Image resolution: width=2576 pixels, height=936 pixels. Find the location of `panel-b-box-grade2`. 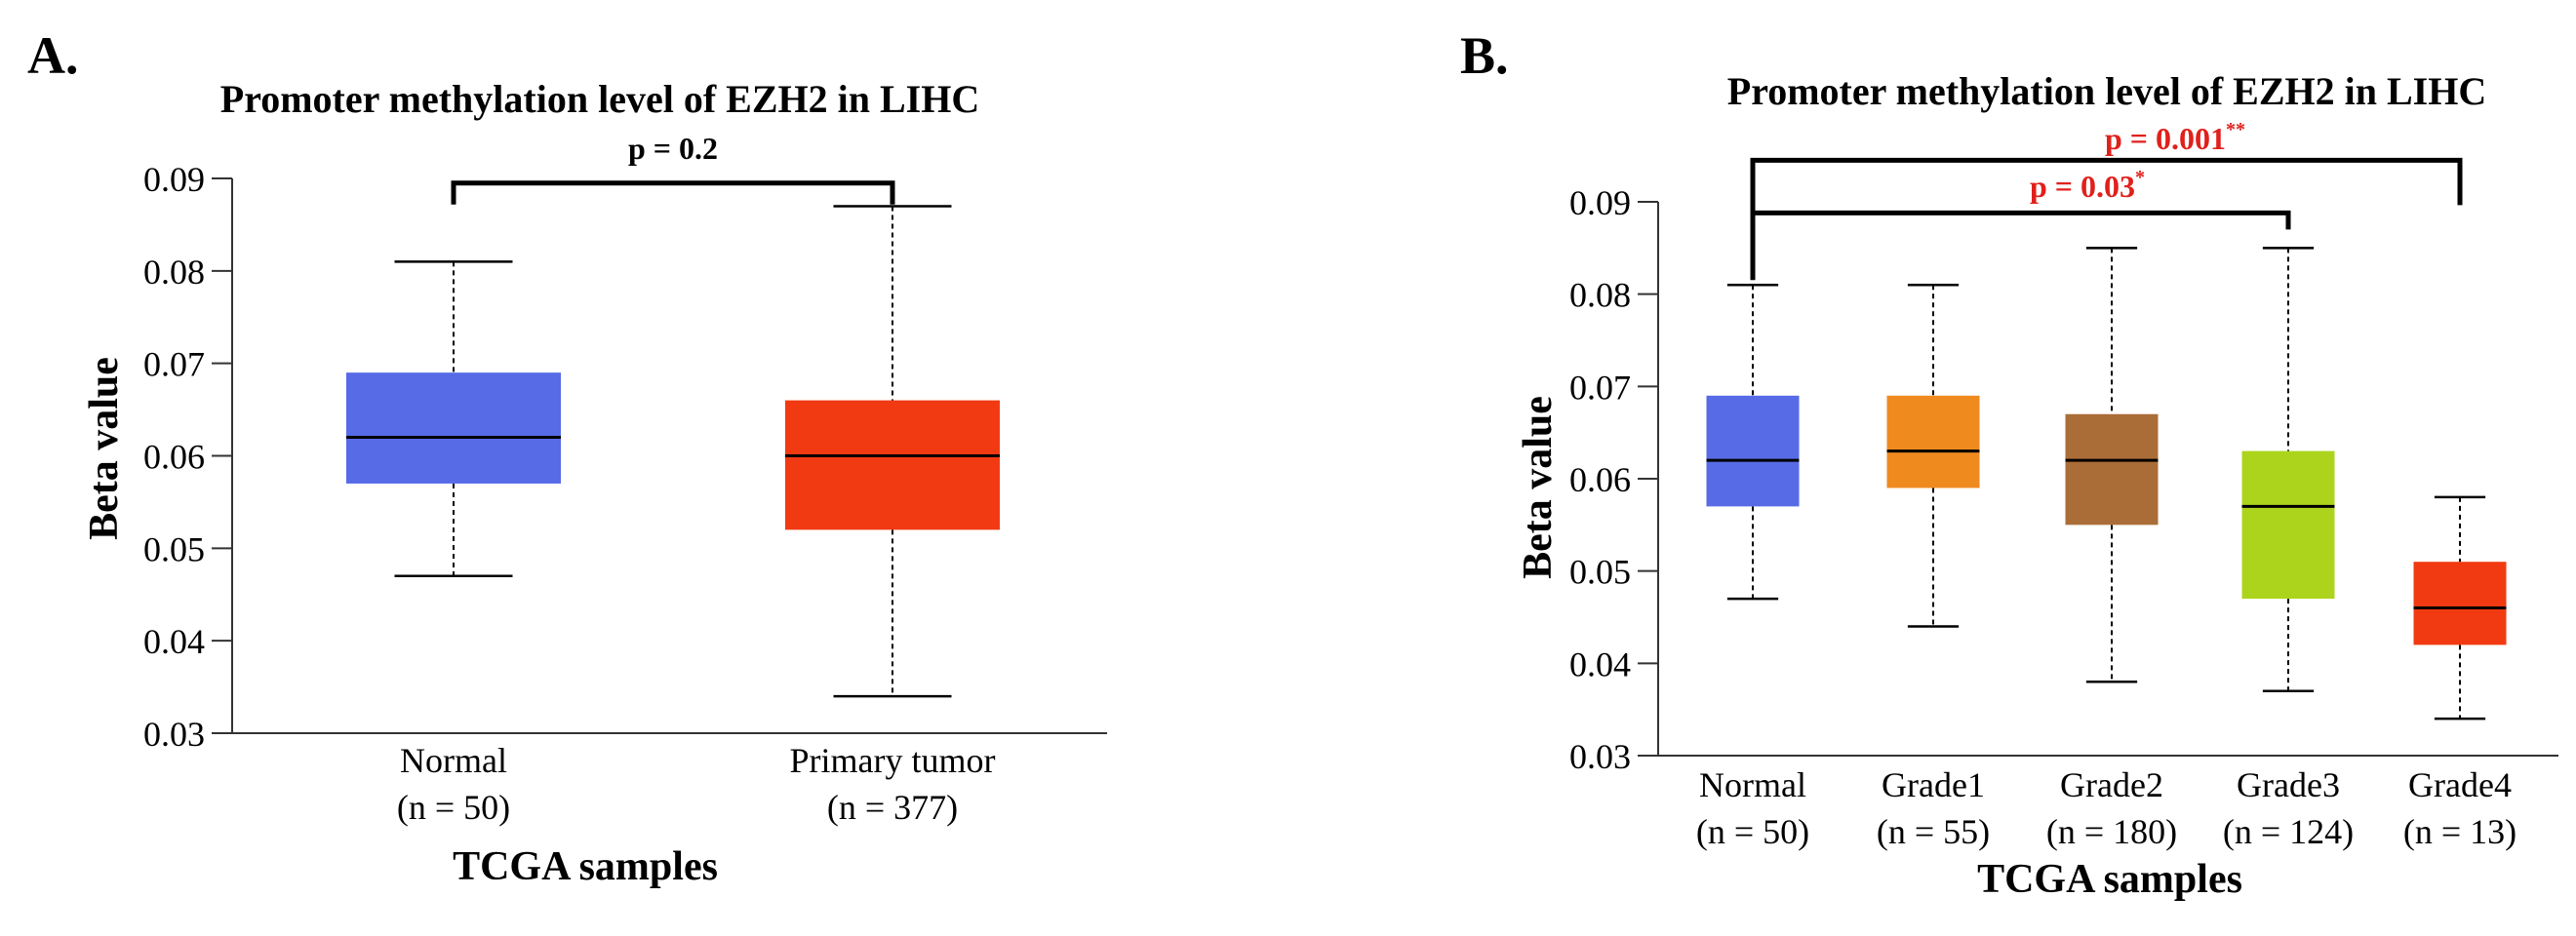

panel-b-box-grade2 is located at coordinates (2112, 465).